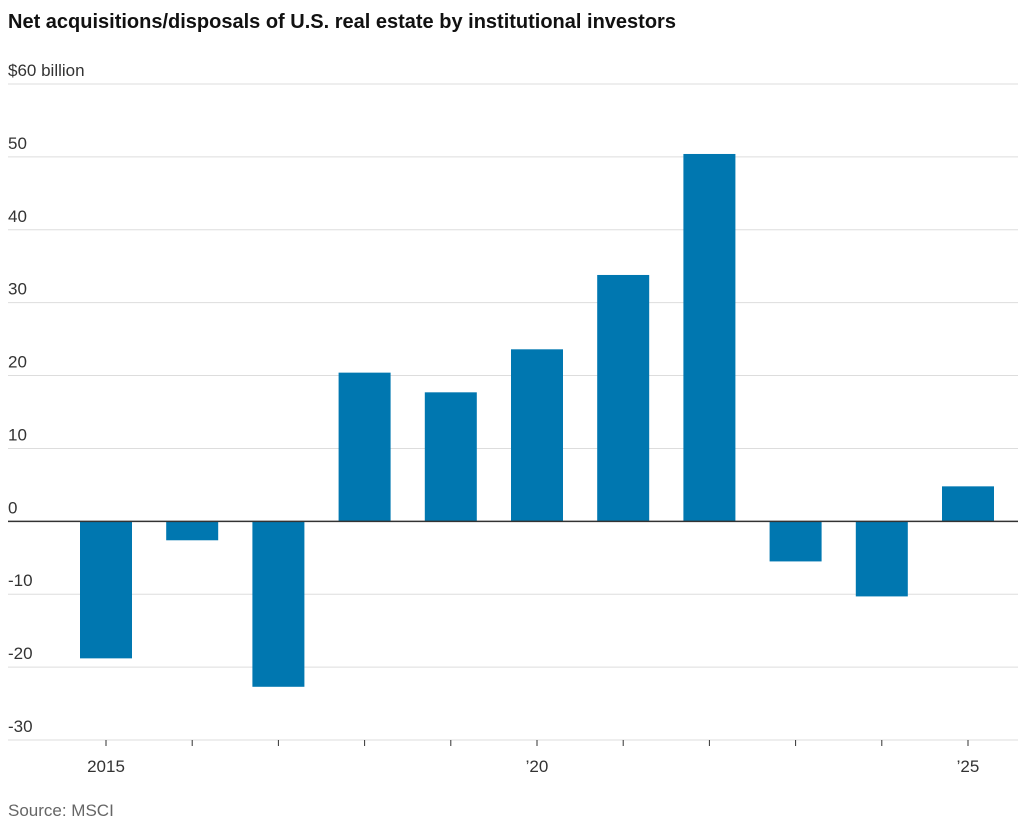  Describe the element at coordinates (20, 653) in the screenshot. I see `y-tick-label: -20` at that location.